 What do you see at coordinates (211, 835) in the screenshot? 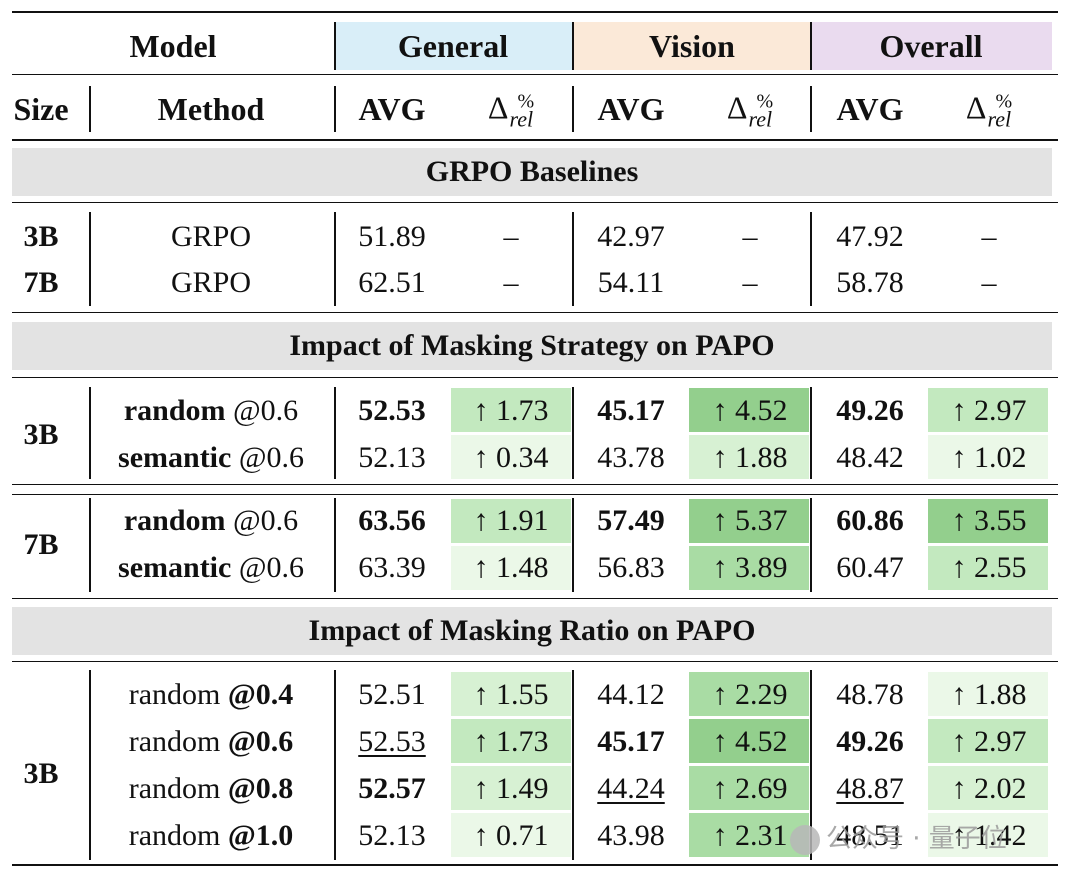
I see `method-label: random @1.0` at bounding box center [211, 835].